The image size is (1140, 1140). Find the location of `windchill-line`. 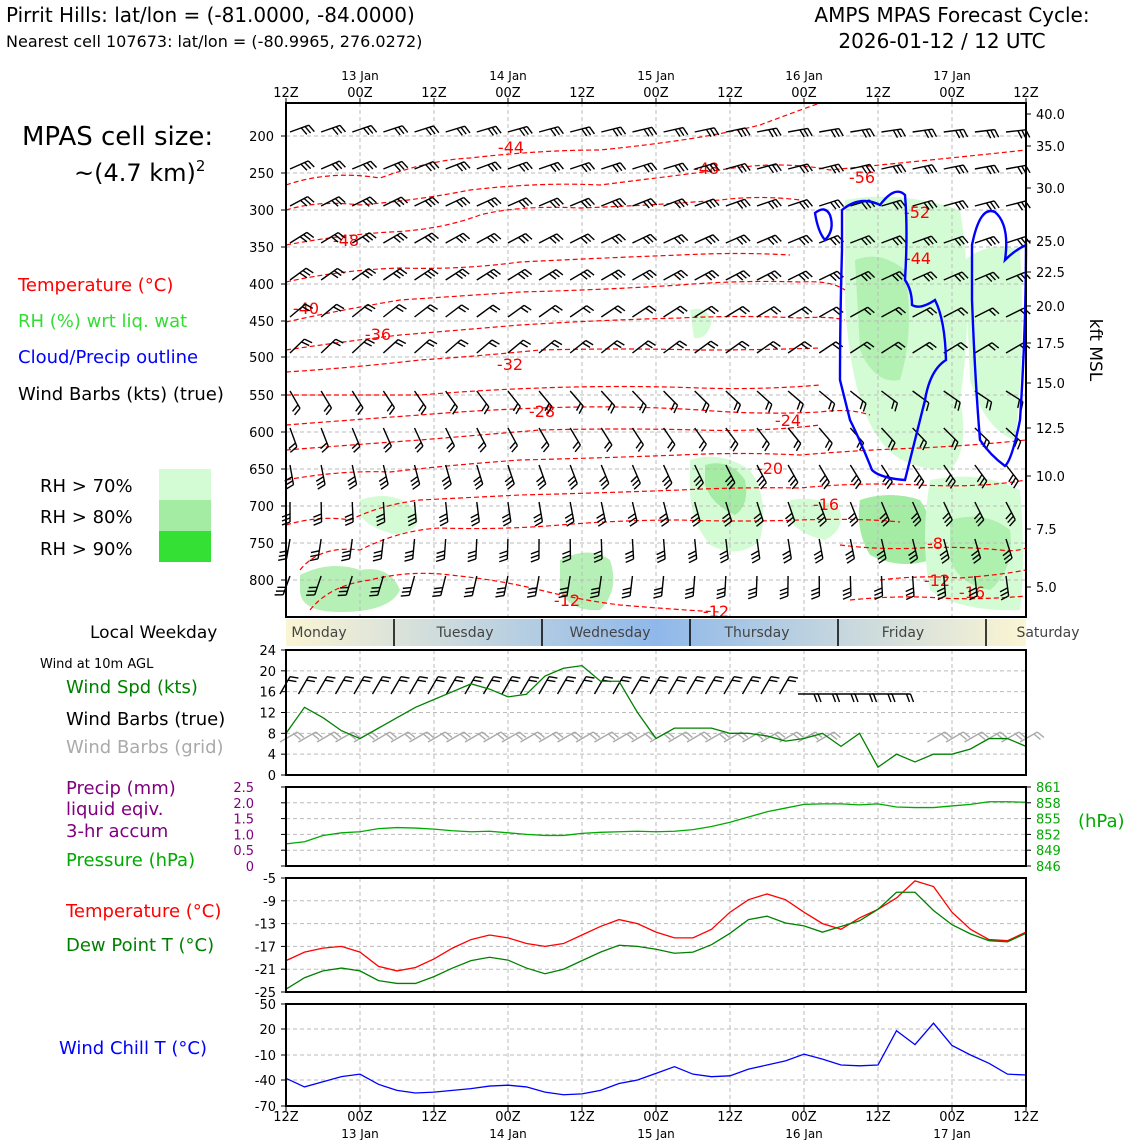

windchill-line is located at coordinates (656, 1059).